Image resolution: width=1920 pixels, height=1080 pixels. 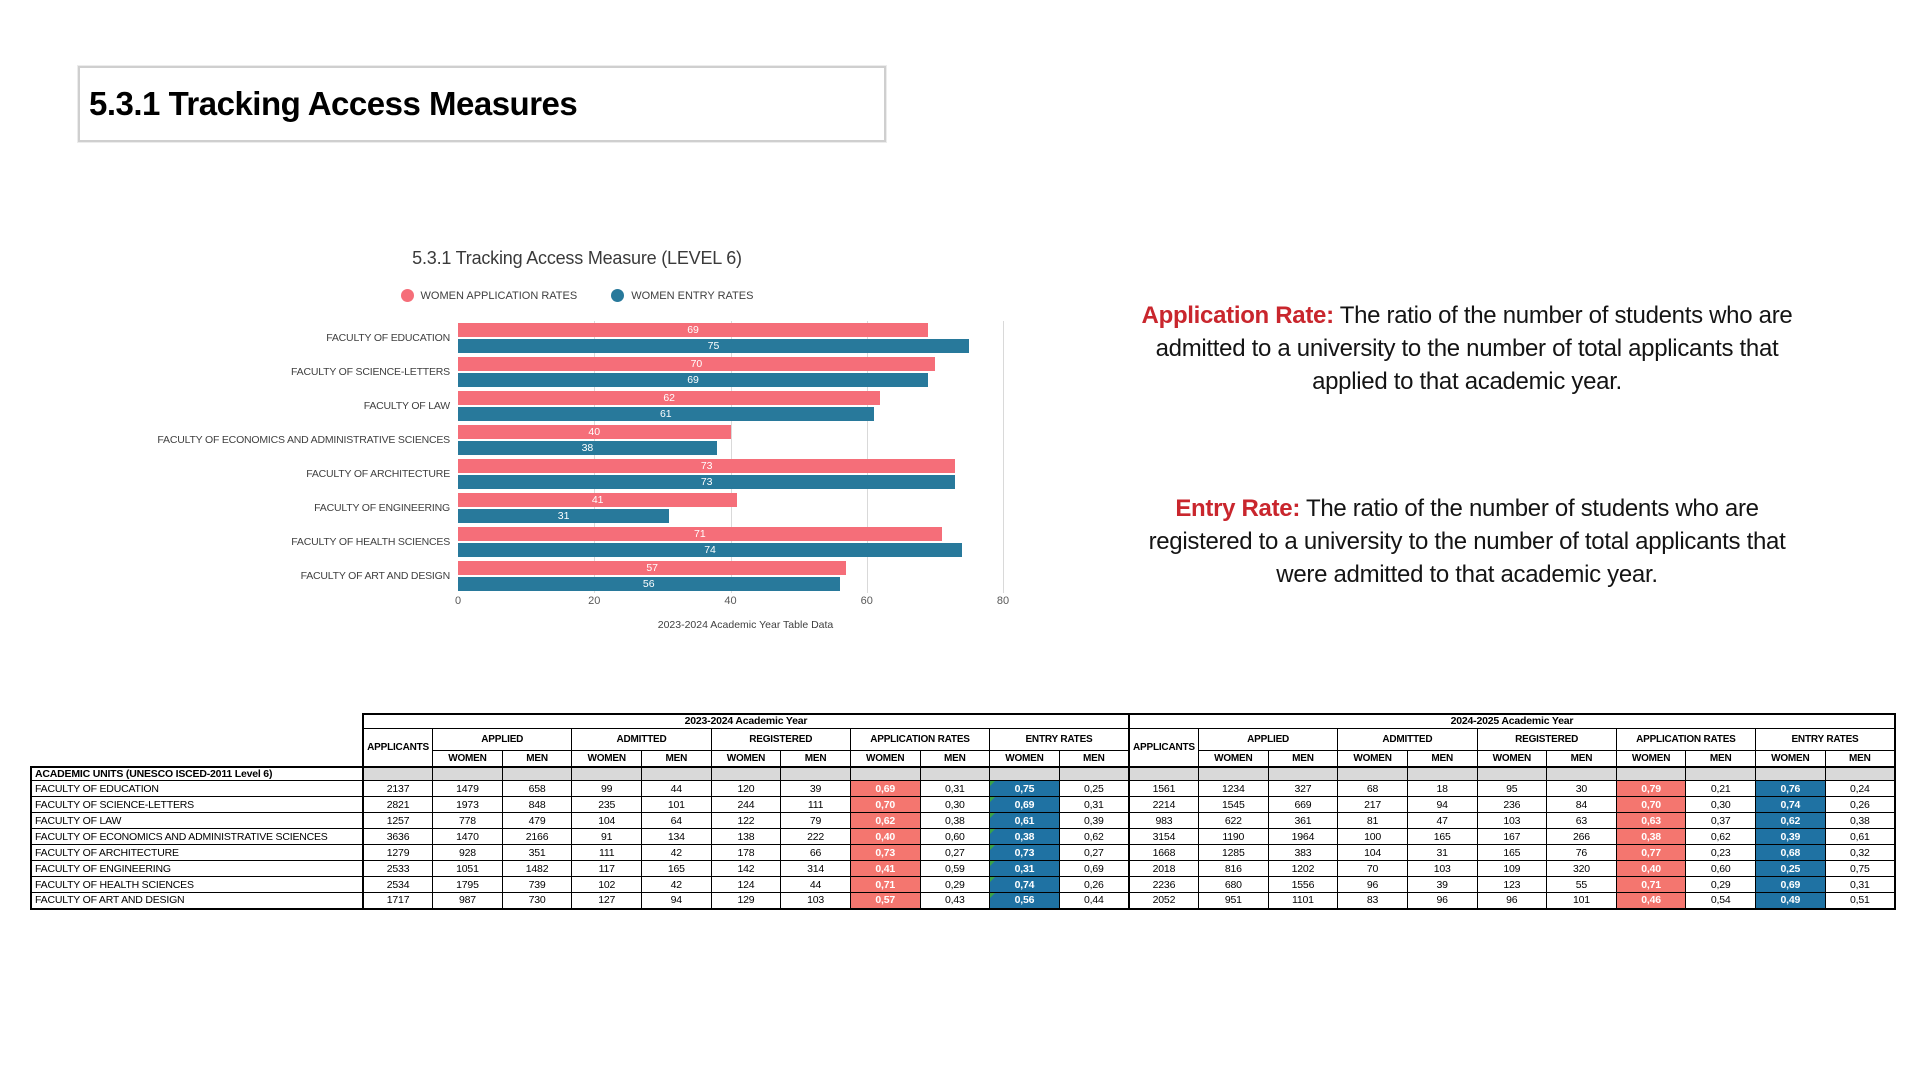 I want to click on bar-value-label: 62, so click(x=669, y=398).